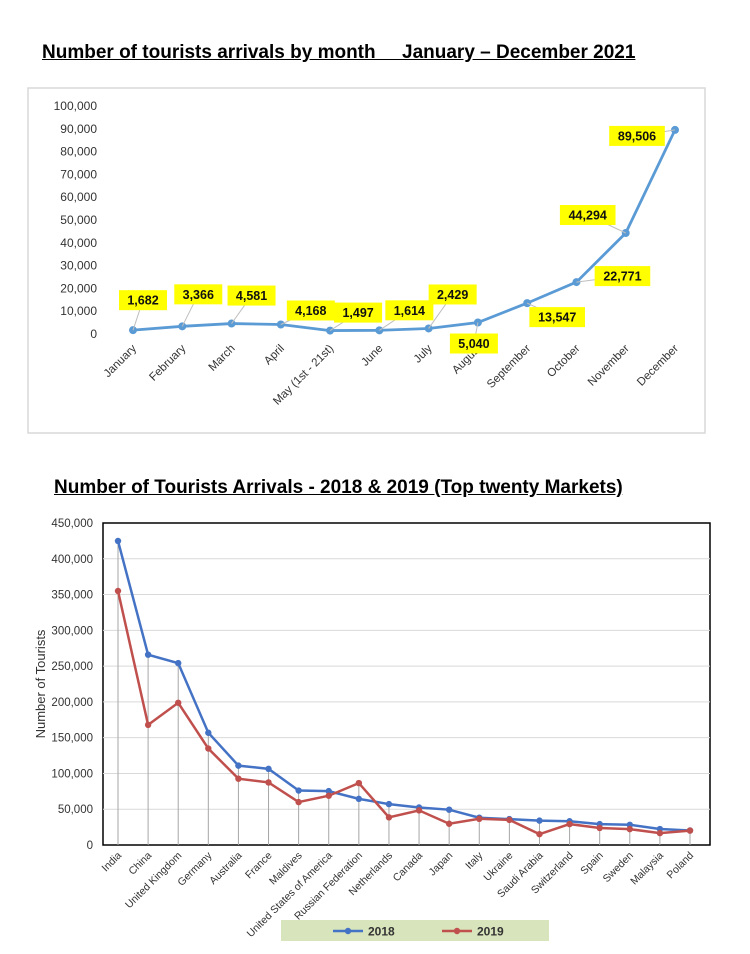  What do you see at coordinates (140, 864) in the screenshot?
I see `x-tick-label: China` at bounding box center [140, 864].